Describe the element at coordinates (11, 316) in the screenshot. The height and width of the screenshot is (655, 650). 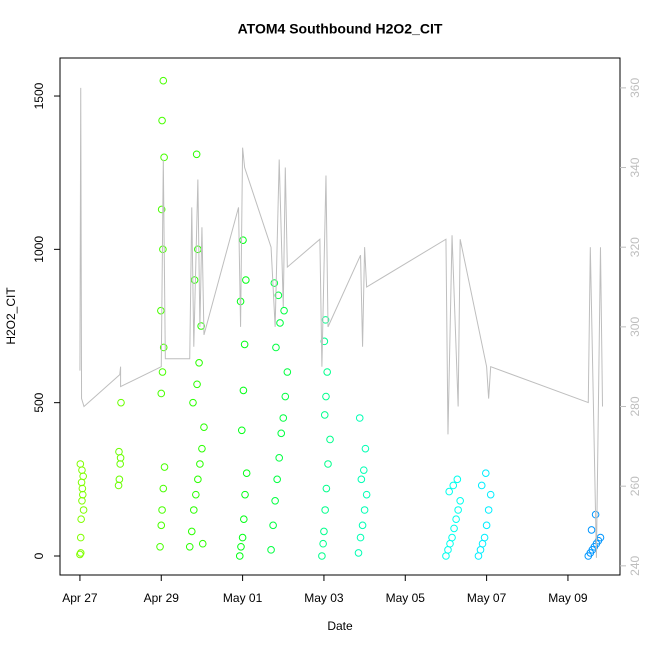
I see `y-axis-label: H2O2_CIT` at that location.